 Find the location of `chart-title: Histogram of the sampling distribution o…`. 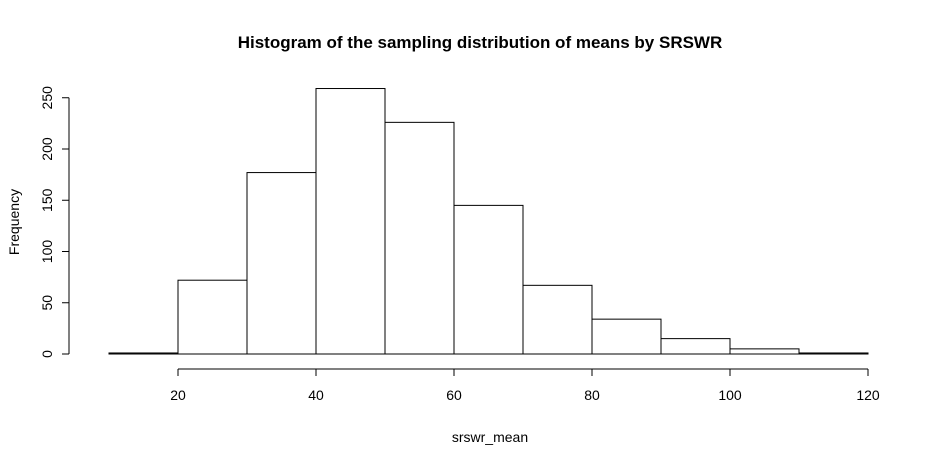

chart-title: Histogram of the sampling distribution o… is located at coordinates (480, 42).